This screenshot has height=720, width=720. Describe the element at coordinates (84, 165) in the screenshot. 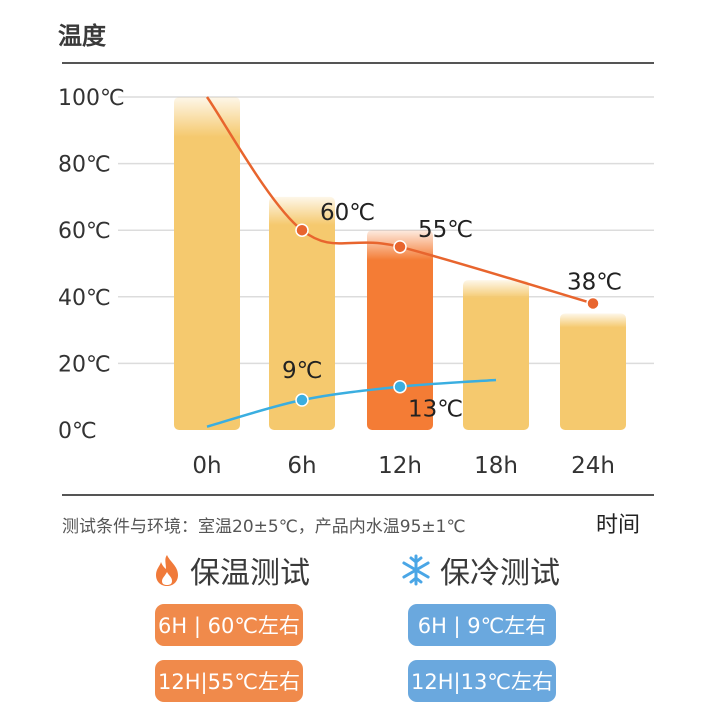

I see `y-tick-label: 80℃` at that location.